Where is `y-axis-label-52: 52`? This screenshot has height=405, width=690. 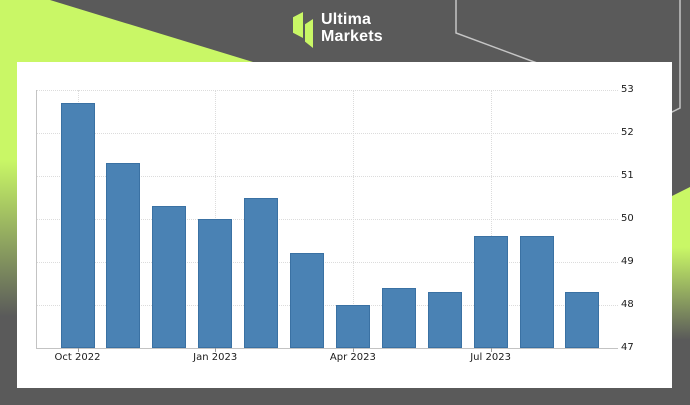
y-axis-label-52: 52 is located at coordinates (627, 132).